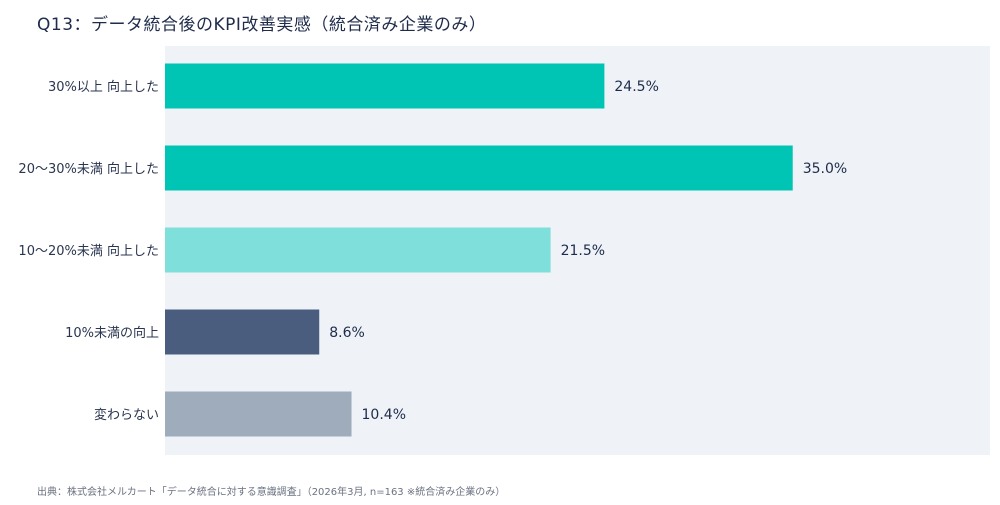  Describe the element at coordinates (262, 25) in the screenshot. I see `chart-title: Q13：データ統合後のKPI改善実感（統合済み企業のみ）` at that location.